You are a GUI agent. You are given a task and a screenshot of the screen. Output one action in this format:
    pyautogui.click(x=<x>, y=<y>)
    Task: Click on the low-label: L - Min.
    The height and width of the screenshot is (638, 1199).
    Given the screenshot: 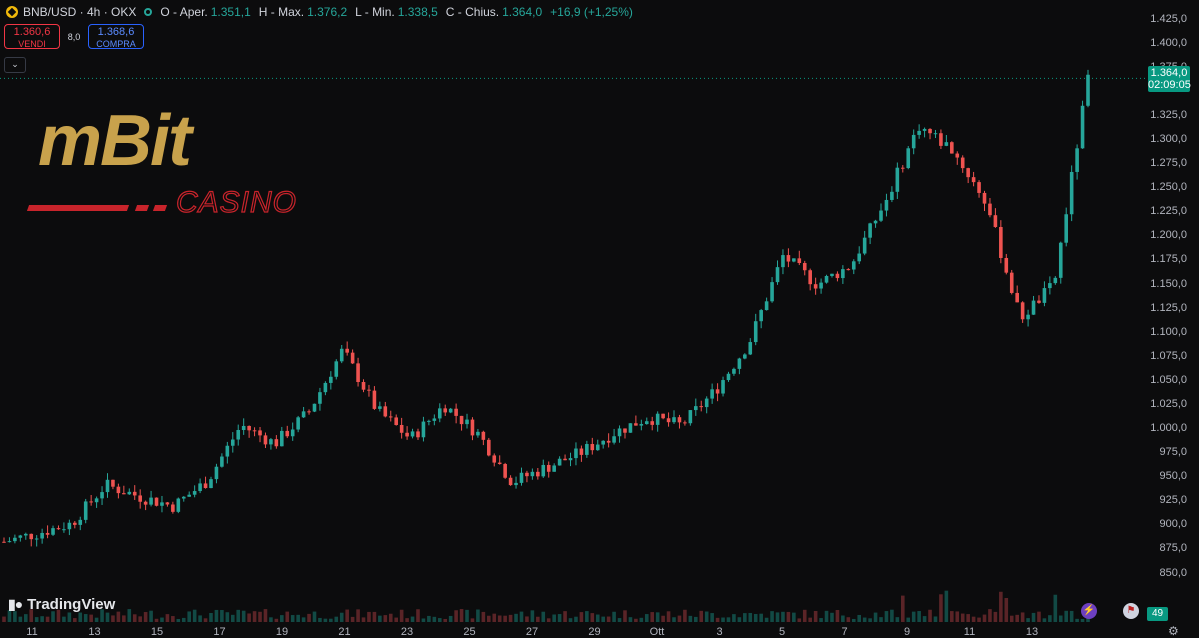 What is the action you would take?
    pyautogui.click(x=375, y=12)
    